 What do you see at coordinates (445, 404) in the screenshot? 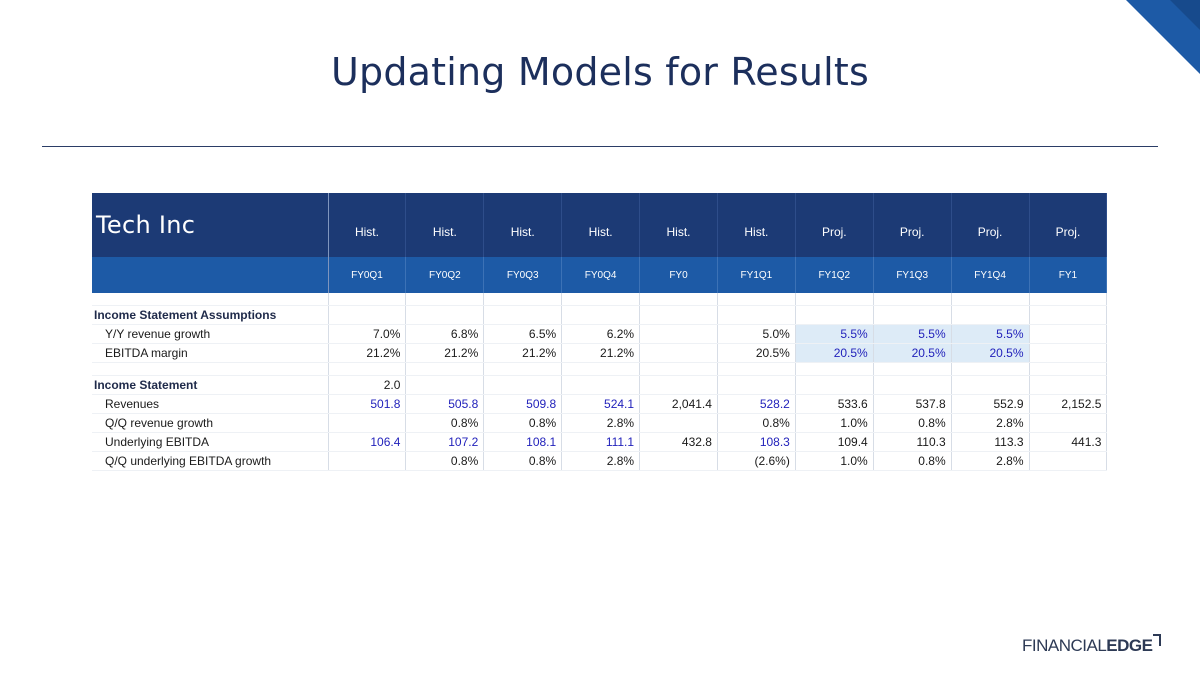
I see `input-cell: 505.8` at bounding box center [445, 404].